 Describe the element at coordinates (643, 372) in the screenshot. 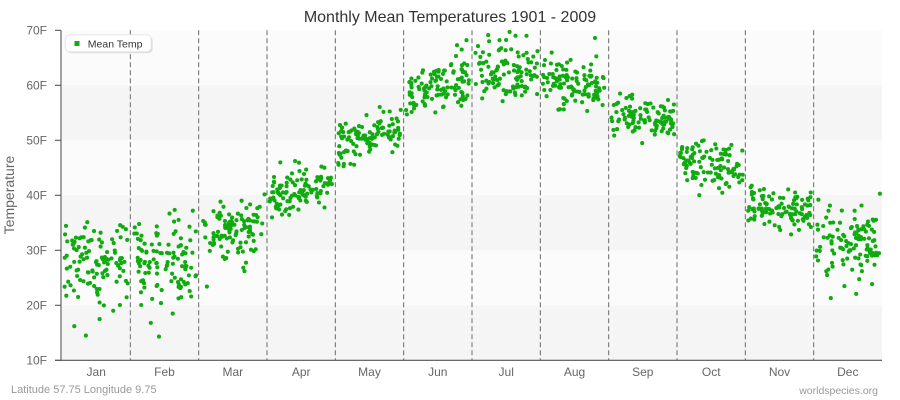

I see `svg-text: Sep` at that location.